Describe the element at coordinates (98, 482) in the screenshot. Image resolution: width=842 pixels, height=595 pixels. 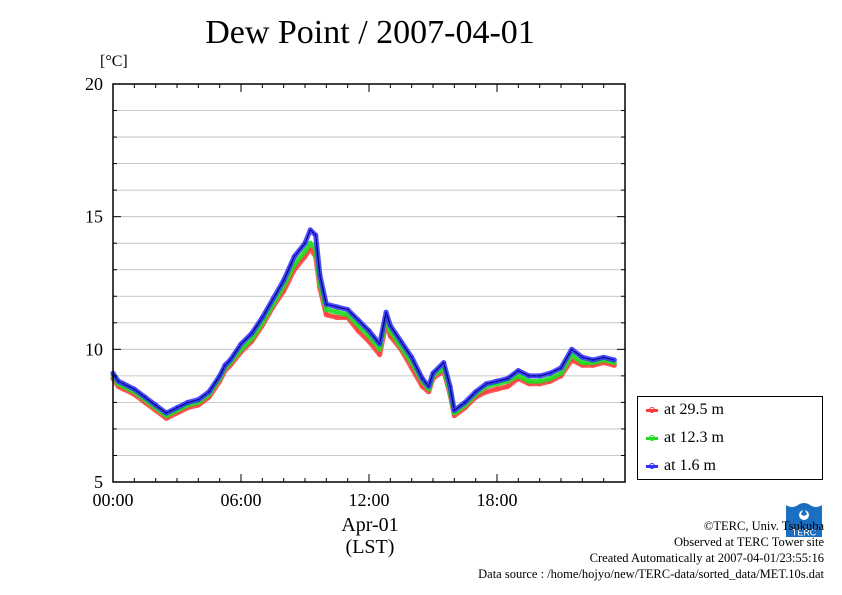
I see `y-tick-label: 5` at that location.